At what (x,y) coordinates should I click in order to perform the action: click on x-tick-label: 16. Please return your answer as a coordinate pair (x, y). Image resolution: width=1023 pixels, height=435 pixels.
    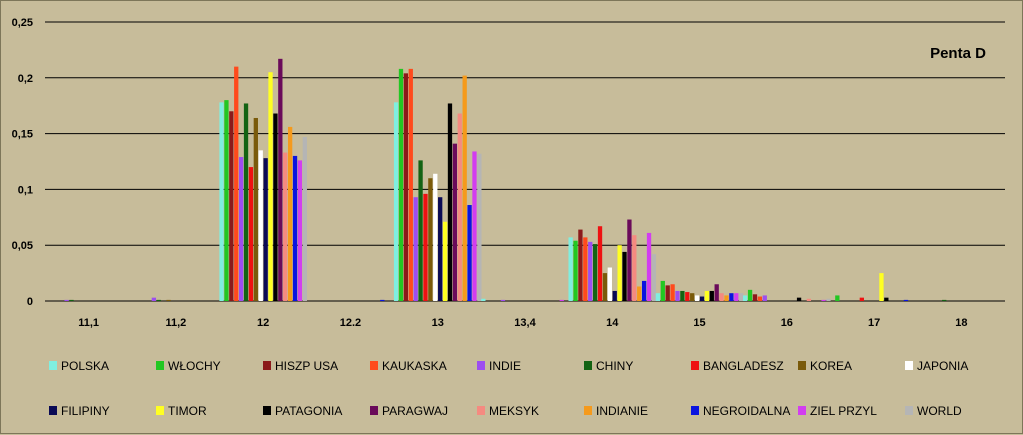
    Looking at the image, I should click on (787, 323).